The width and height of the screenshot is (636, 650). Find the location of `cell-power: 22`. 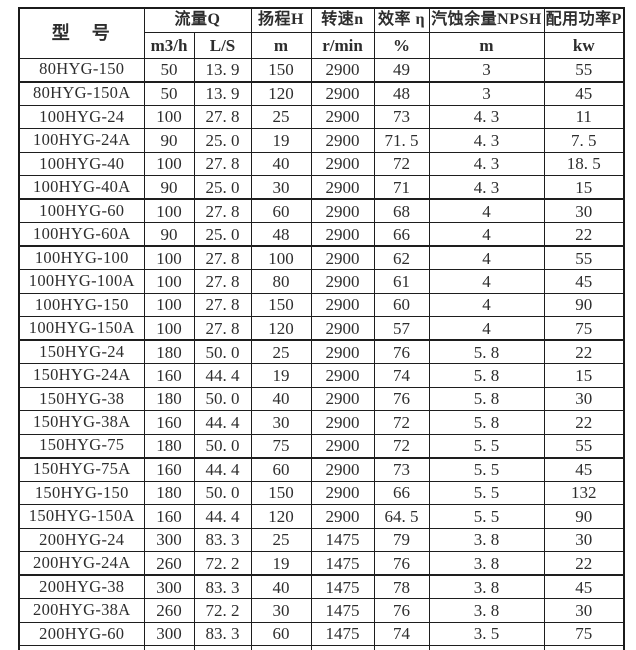

cell-power: 22 is located at coordinates (584, 422).